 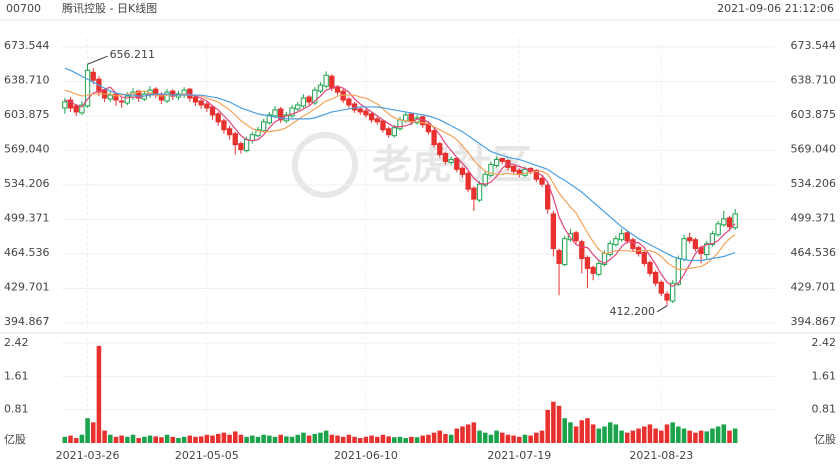 What do you see at coordinates (814, 287) in the screenshot?
I see `y-tick-label-right: 429.701` at bounding box center [814, 287].